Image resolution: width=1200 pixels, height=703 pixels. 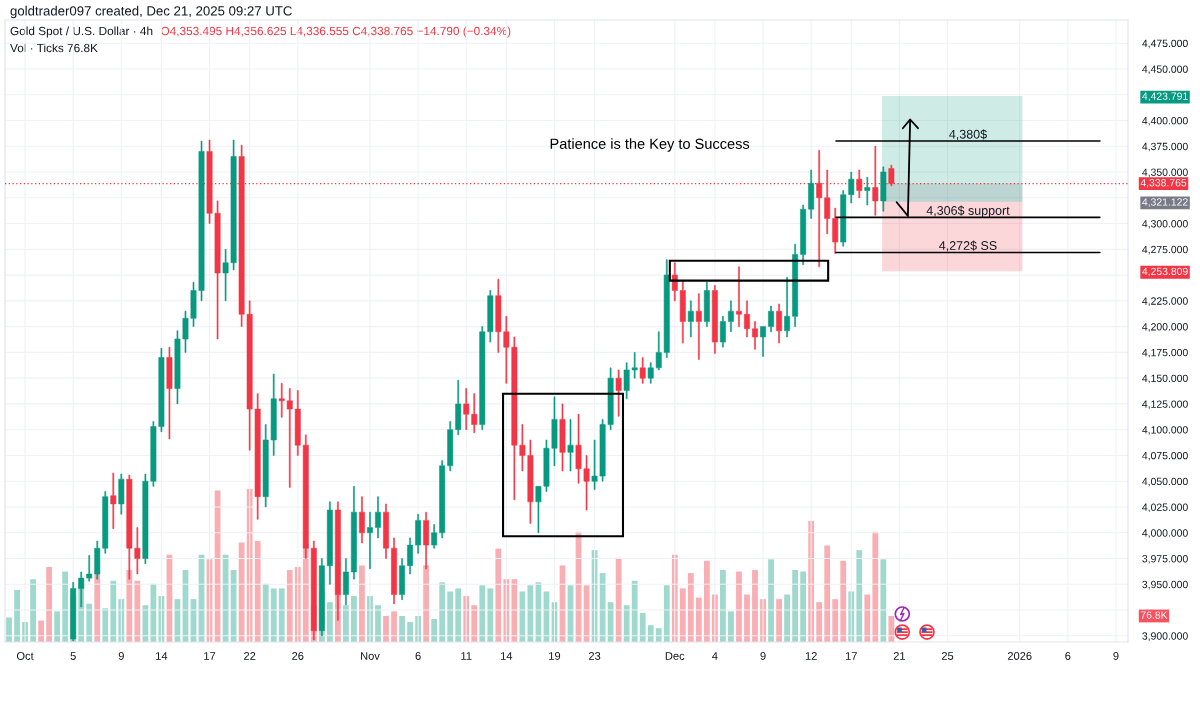 What do you see at coordinates (1165, 173) in the screenshot?
I see `y-tick-label: 4,350.000` at bounding box center [1165, 173].